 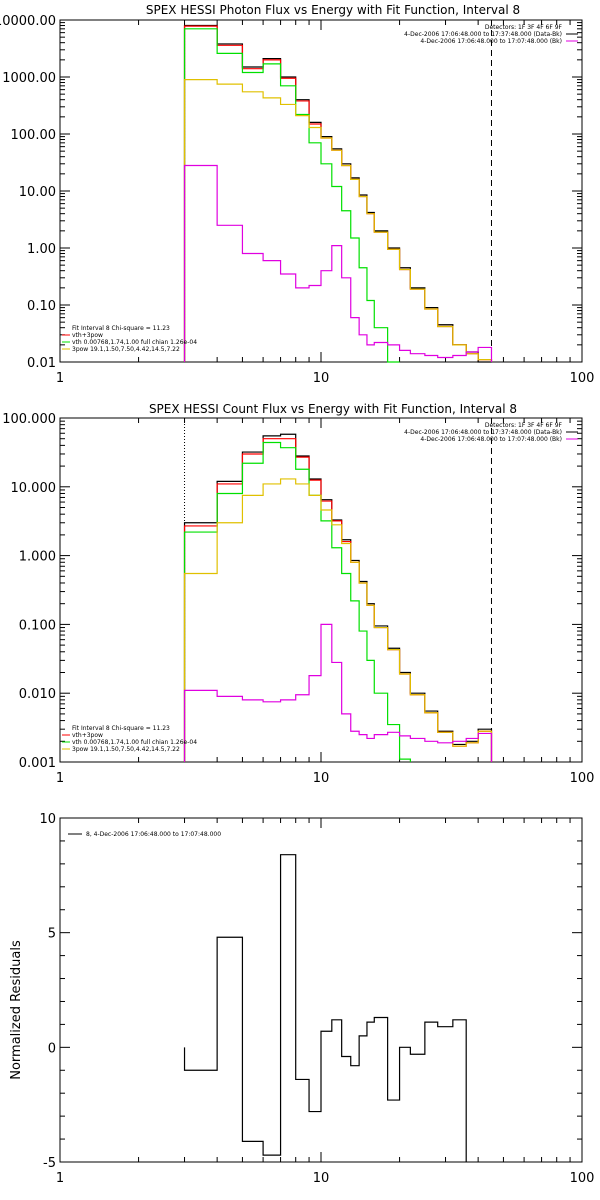 I want to click on series-data-line, so click(x=337, y=193).